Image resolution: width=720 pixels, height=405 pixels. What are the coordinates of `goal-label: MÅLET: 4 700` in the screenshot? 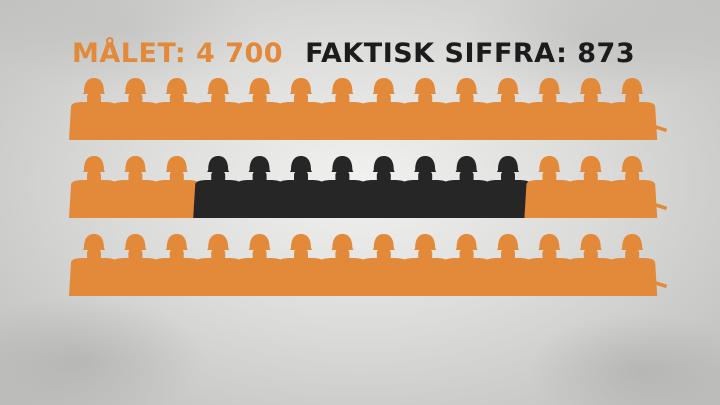 It's located at (178, 53).